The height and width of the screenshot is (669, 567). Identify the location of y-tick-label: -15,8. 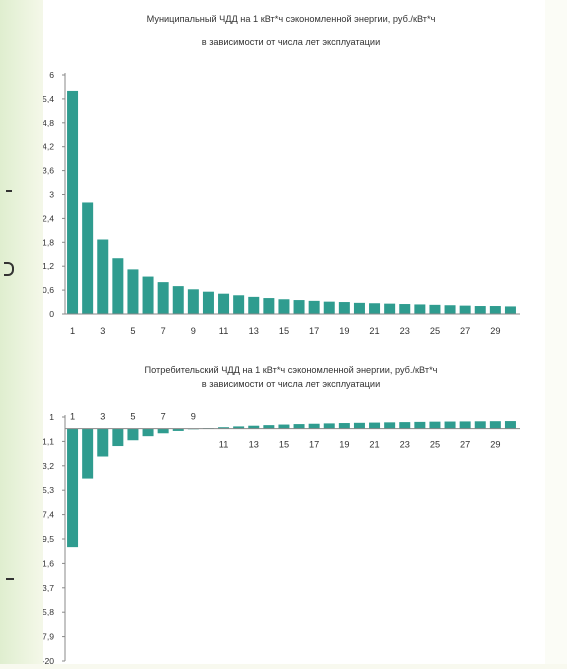
(48, 612).